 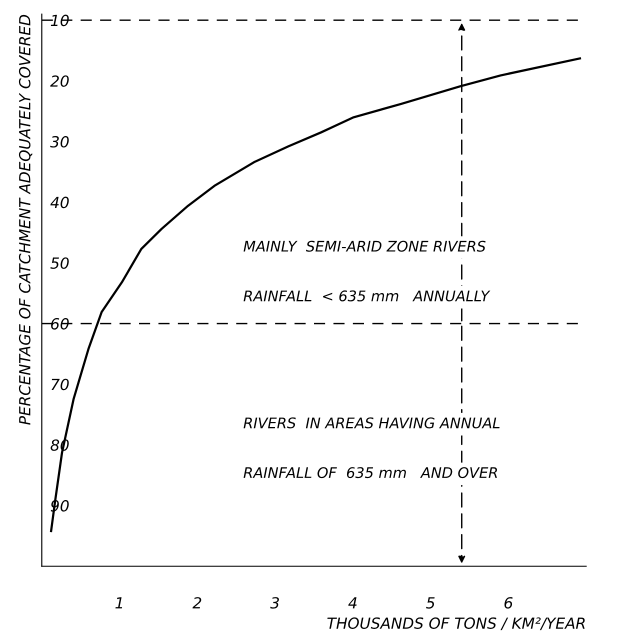 What do you see at coordinates (25, 219) in the screenshot?
I see `y-axis-title: PERCENTAGE OF CATCHMENT ADEQUATELY COVERED` at bounding box center [25, 219].